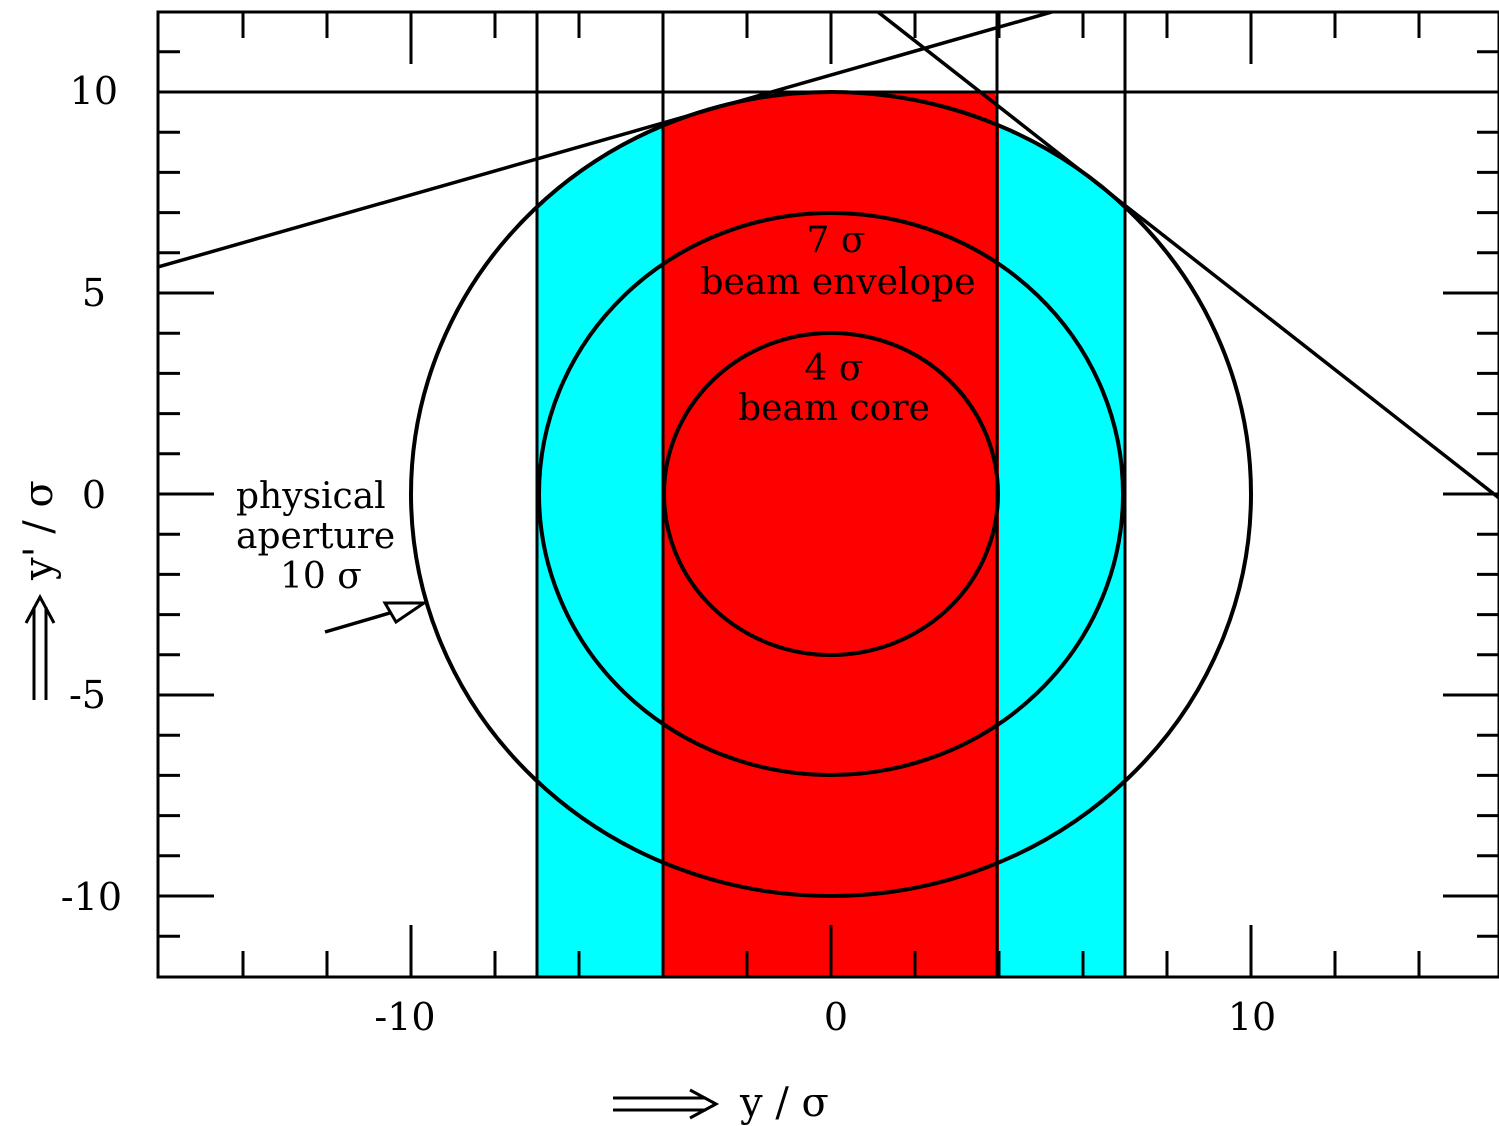 This screenshot has width=1499, height=1126. What do you see at coordinates (39, 590) in the screenshot?
I see `y-axis-title: y' / σ` at bounding box center [39, 590].